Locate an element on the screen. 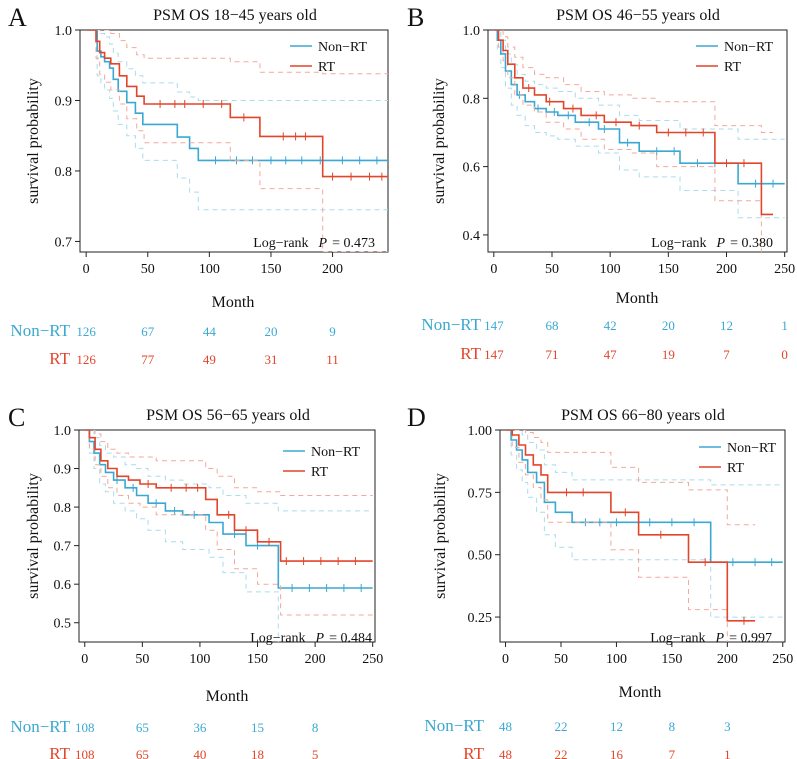 The height and width of the screenshot is (759, 797). logrank-annotation: Log−rank P = 0.997 is located at coordinates (711, 638).